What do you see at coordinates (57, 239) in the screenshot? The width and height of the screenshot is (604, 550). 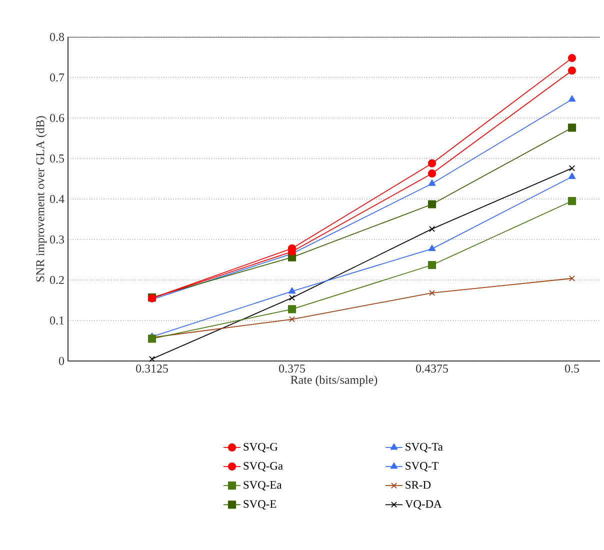 I see `y-tick-label: 0.3` at bounding box center [57, 239].